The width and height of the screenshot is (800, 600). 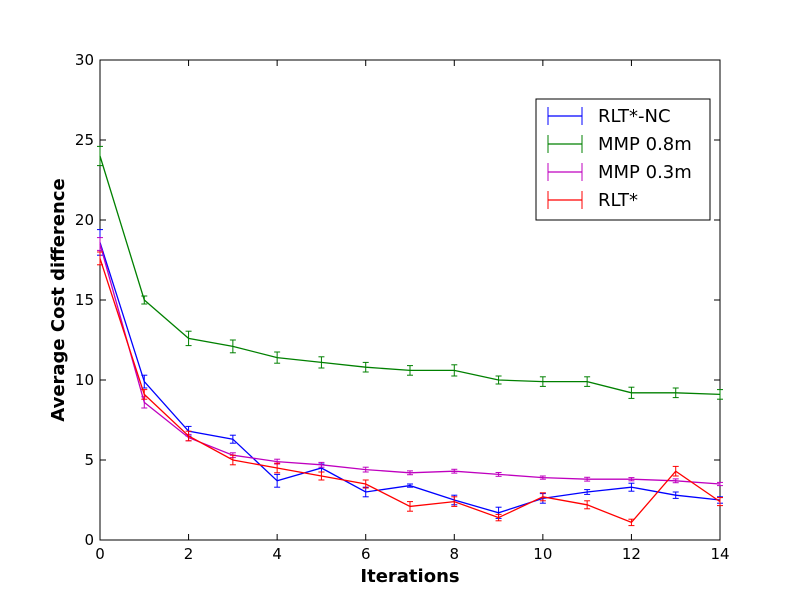 What do you see at coordinates (89, 460) in the screenshot?
I see `y-tick-label: 5` at bounding box center [89, 460].